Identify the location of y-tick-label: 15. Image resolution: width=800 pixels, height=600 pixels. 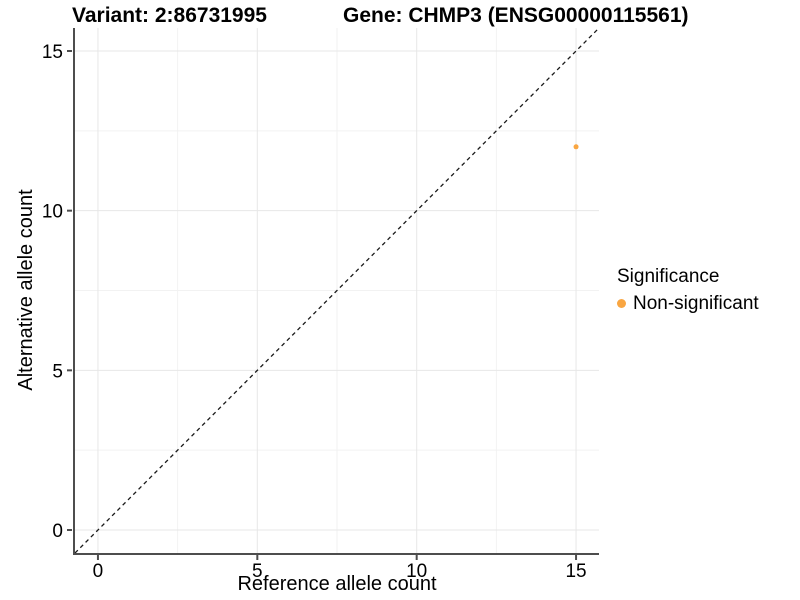
(52, 52).